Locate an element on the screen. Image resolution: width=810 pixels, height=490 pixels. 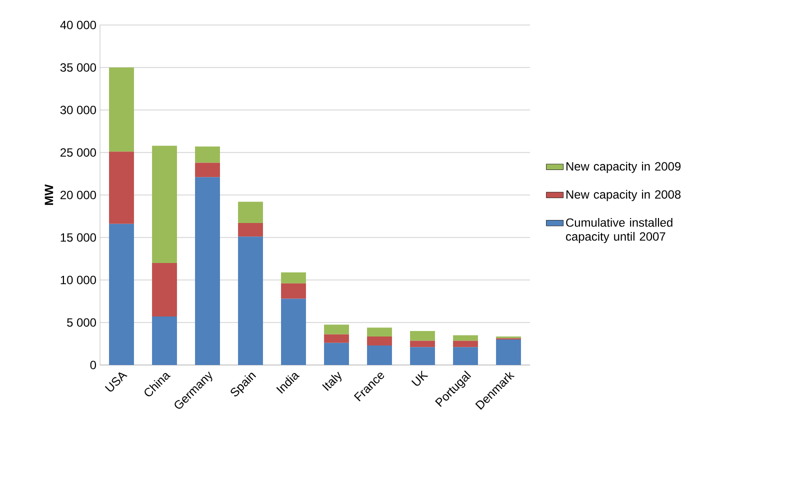
legend-label: New capacity in 2008 is located at coordinates (623, 196).